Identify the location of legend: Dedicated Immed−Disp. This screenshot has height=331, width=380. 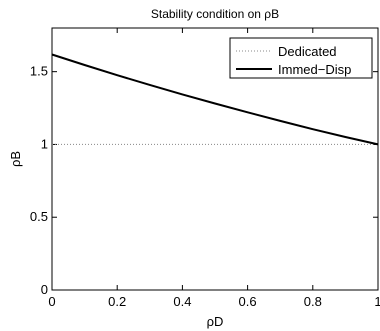
(301, 58).